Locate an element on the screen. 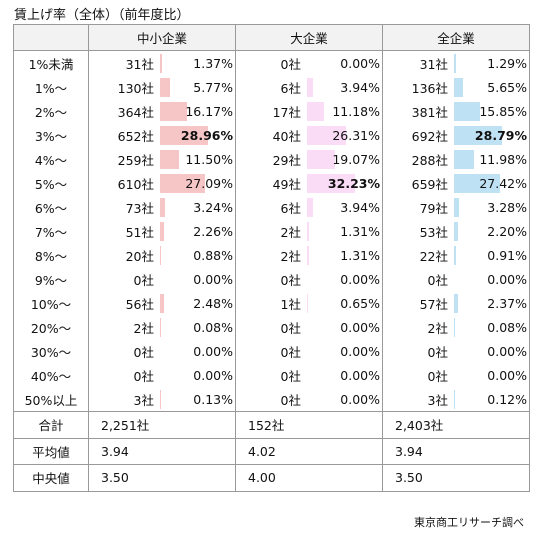 Image resolution: width=536 pixels, height=533 pixels. data-row: 3%～ 652社 28.96% 40社 26.31% 692社 28.79% is located at coordinates (271, 135).